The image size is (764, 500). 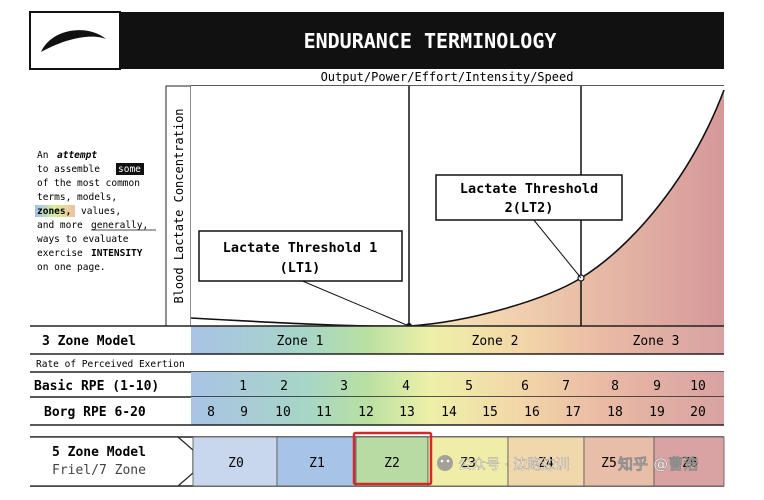 I want to click on three-zone-3: Zone 3, so click(x=656, y=341).